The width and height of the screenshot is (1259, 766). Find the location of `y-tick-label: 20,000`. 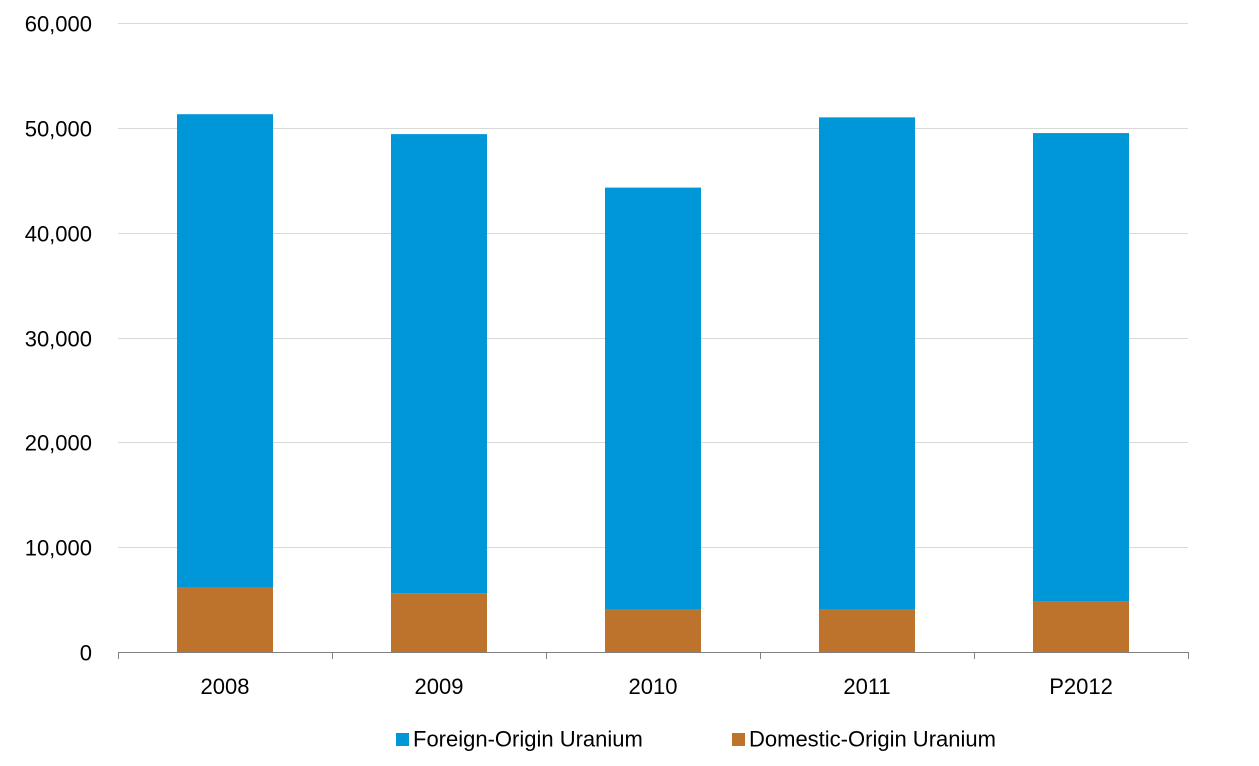

y-tick-label: 20,000 is located at coordinates (58, 443).